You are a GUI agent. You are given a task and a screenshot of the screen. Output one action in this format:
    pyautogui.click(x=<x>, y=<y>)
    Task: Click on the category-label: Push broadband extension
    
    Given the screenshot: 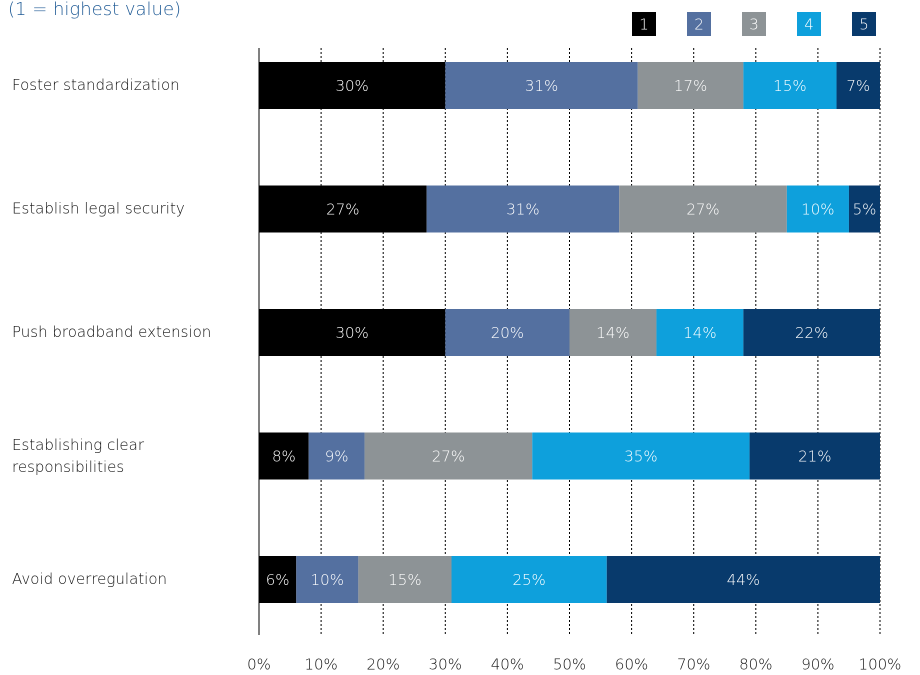 What is the action you would take?
    pyautogui.click(x=111, y=332)
    